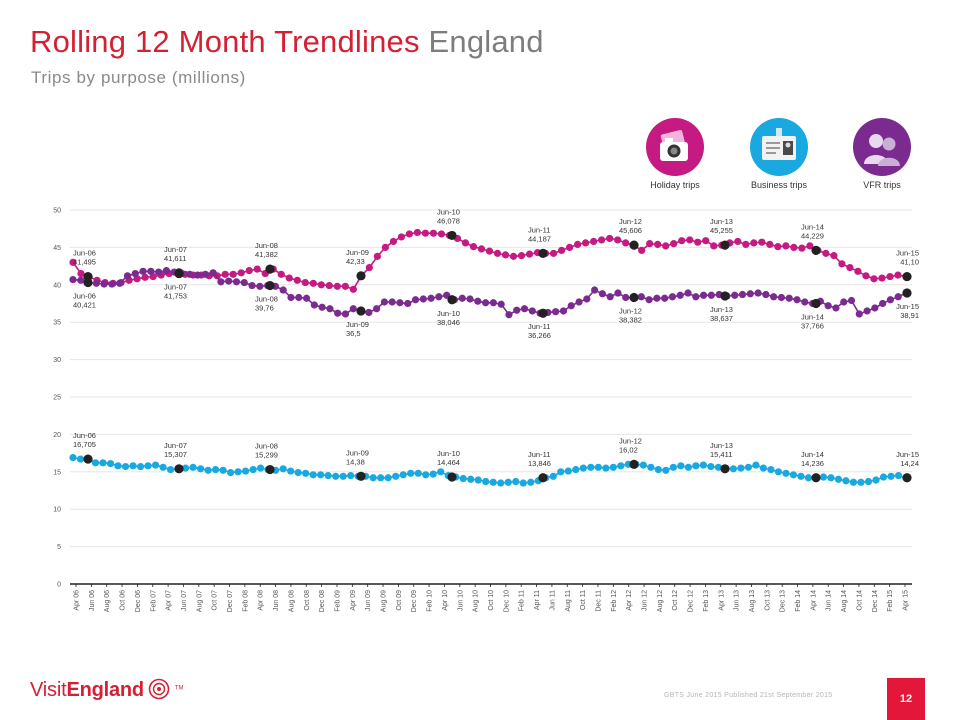  I want to click on y-tick-label: 30, so click(57, 360).